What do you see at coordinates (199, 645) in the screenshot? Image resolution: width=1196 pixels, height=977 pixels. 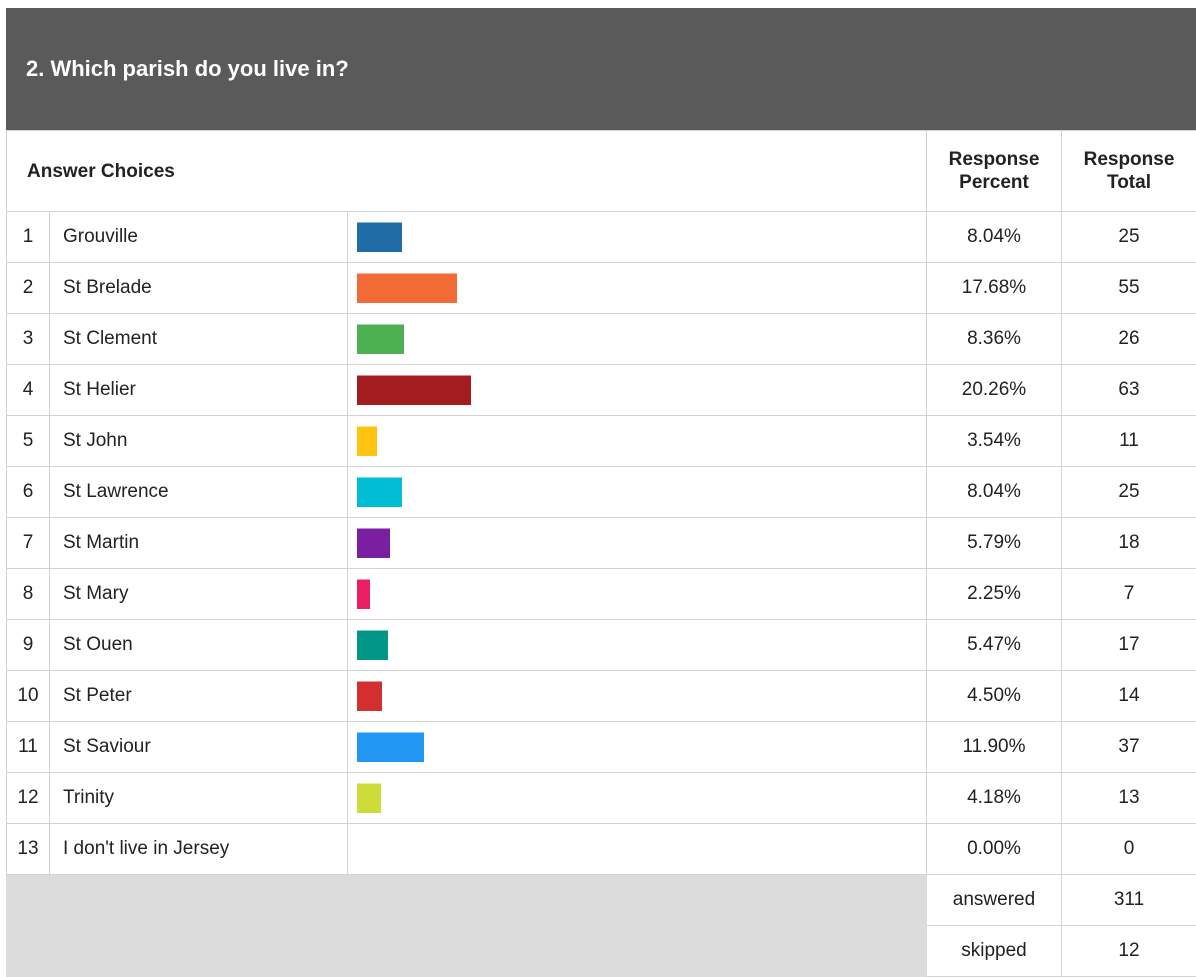 I see `category-label: St Ouen` at bounding box center [199, 645].